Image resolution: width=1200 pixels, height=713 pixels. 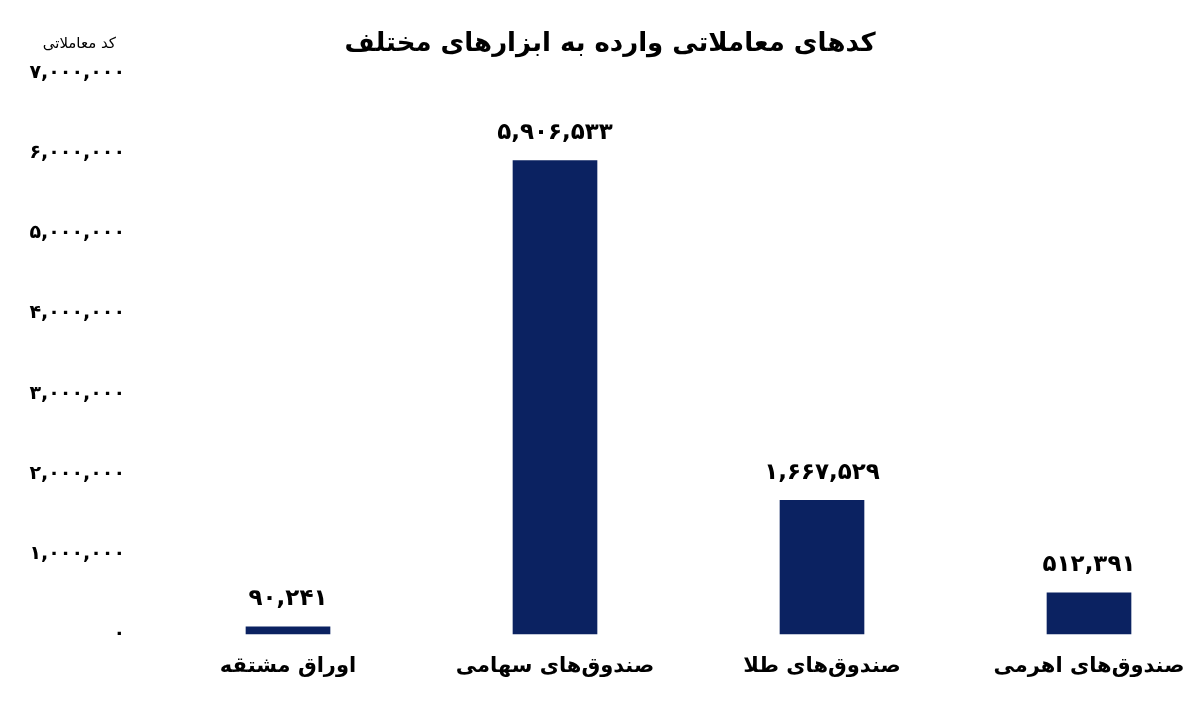 I want to click on y-tick-label: ۱,۰۰۰,۰۰۰, so click(x=77, y=551).